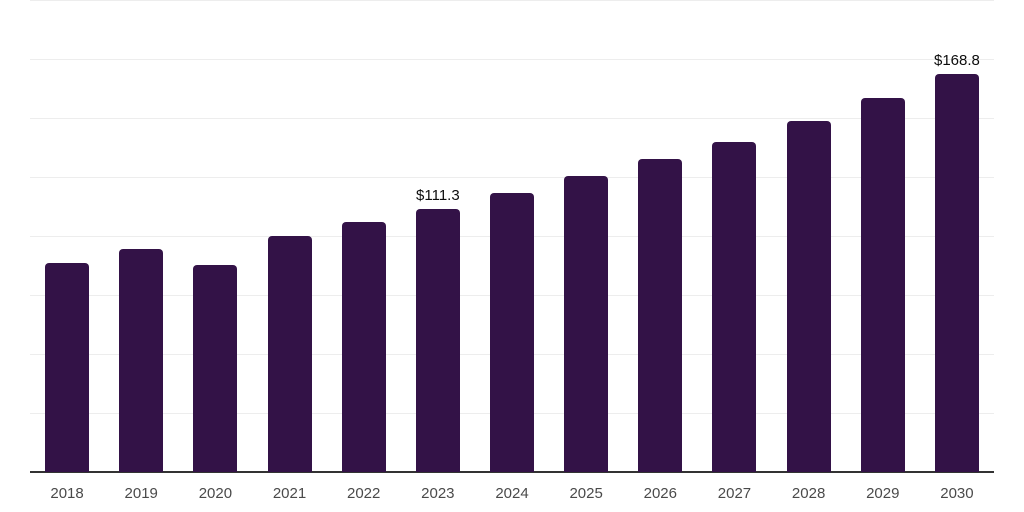  I want to click on bar-2020, so click(215, 368).